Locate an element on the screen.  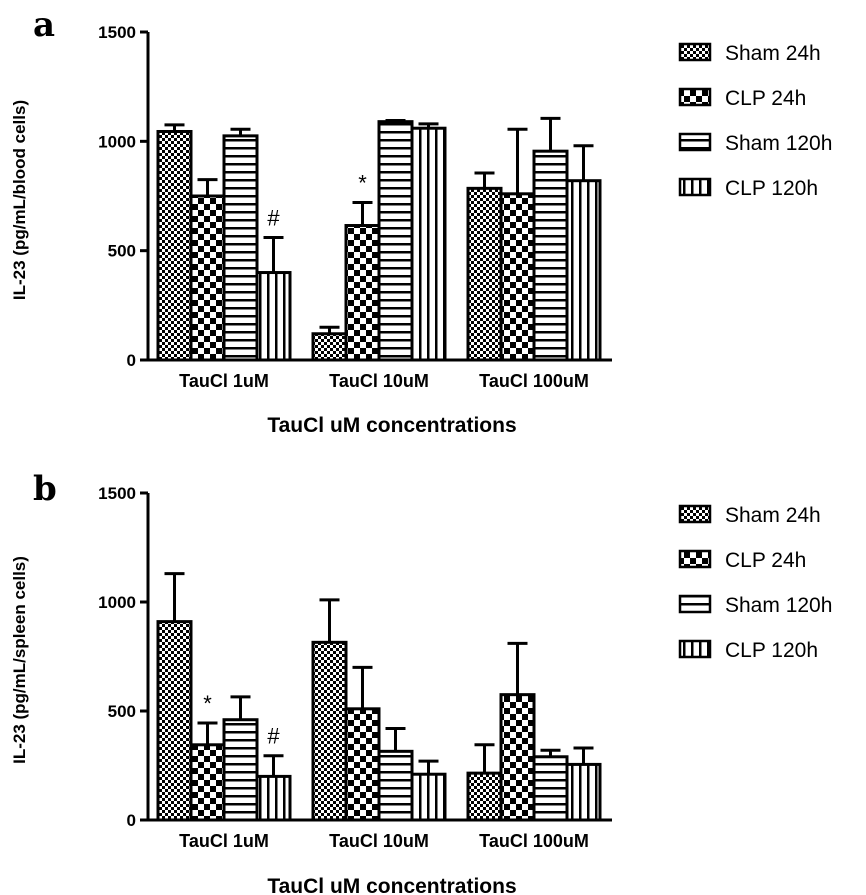
panel-label: b is located at coordinates (45, 489).